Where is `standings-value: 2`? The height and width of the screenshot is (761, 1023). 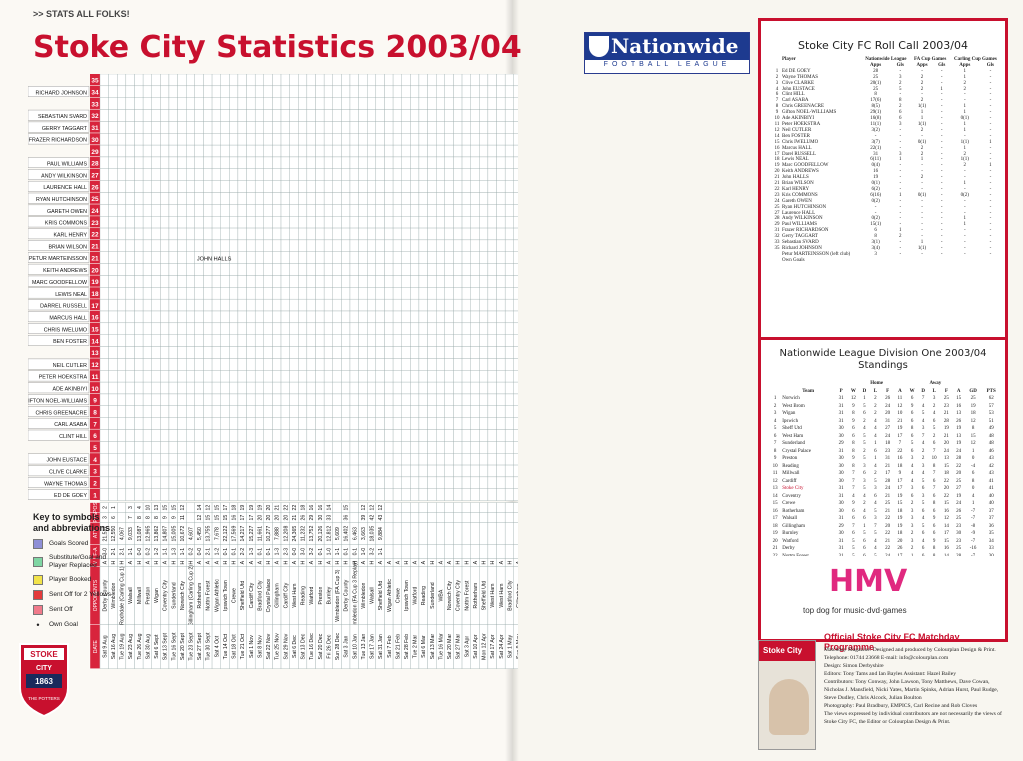
standings-value: 2 is located at coordinates (864, 503).